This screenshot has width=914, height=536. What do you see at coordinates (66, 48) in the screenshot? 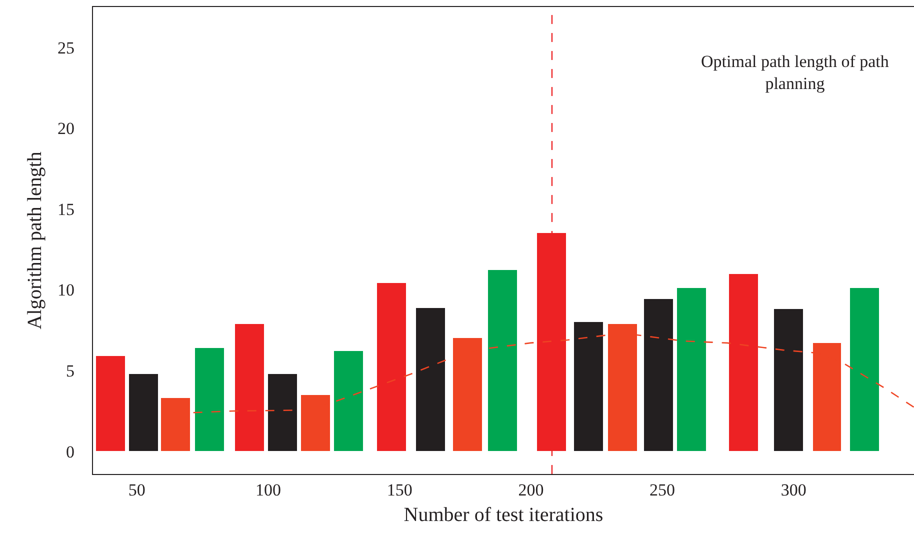
I see `y-tick-label: 25` at bounding box center [66, 48].